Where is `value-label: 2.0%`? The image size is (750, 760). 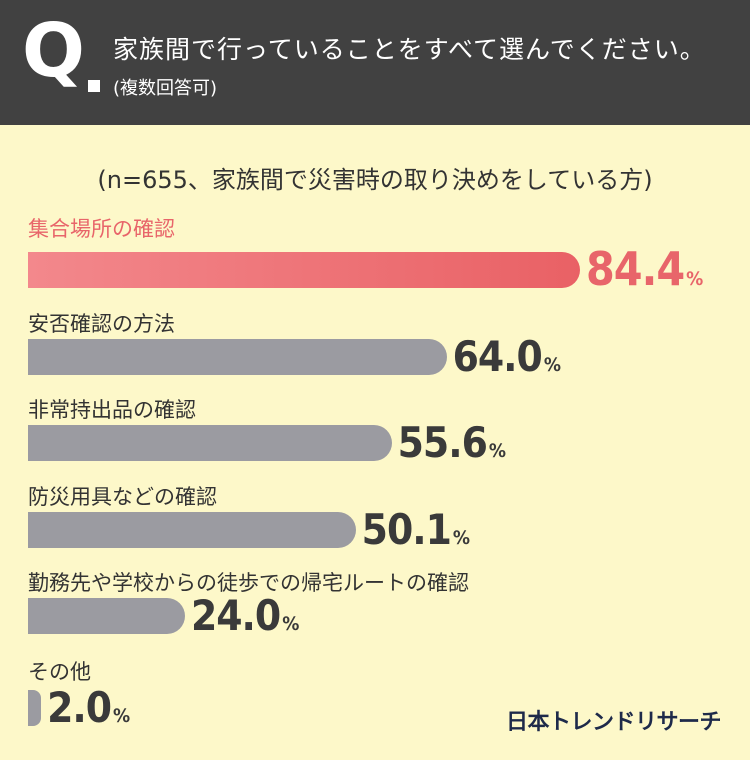
value-label: 2.0% is located at coordinates (88, 708).